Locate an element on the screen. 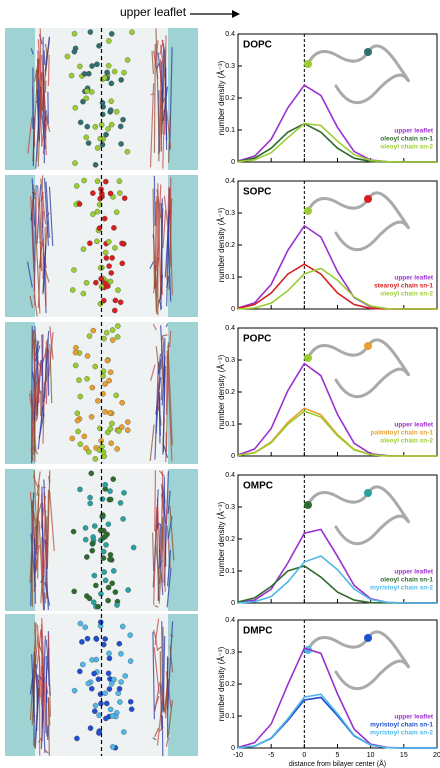 The width and height of the screenshot is (440, 768). y-tick-label: 0.2 is located at coordinates (230, 539).